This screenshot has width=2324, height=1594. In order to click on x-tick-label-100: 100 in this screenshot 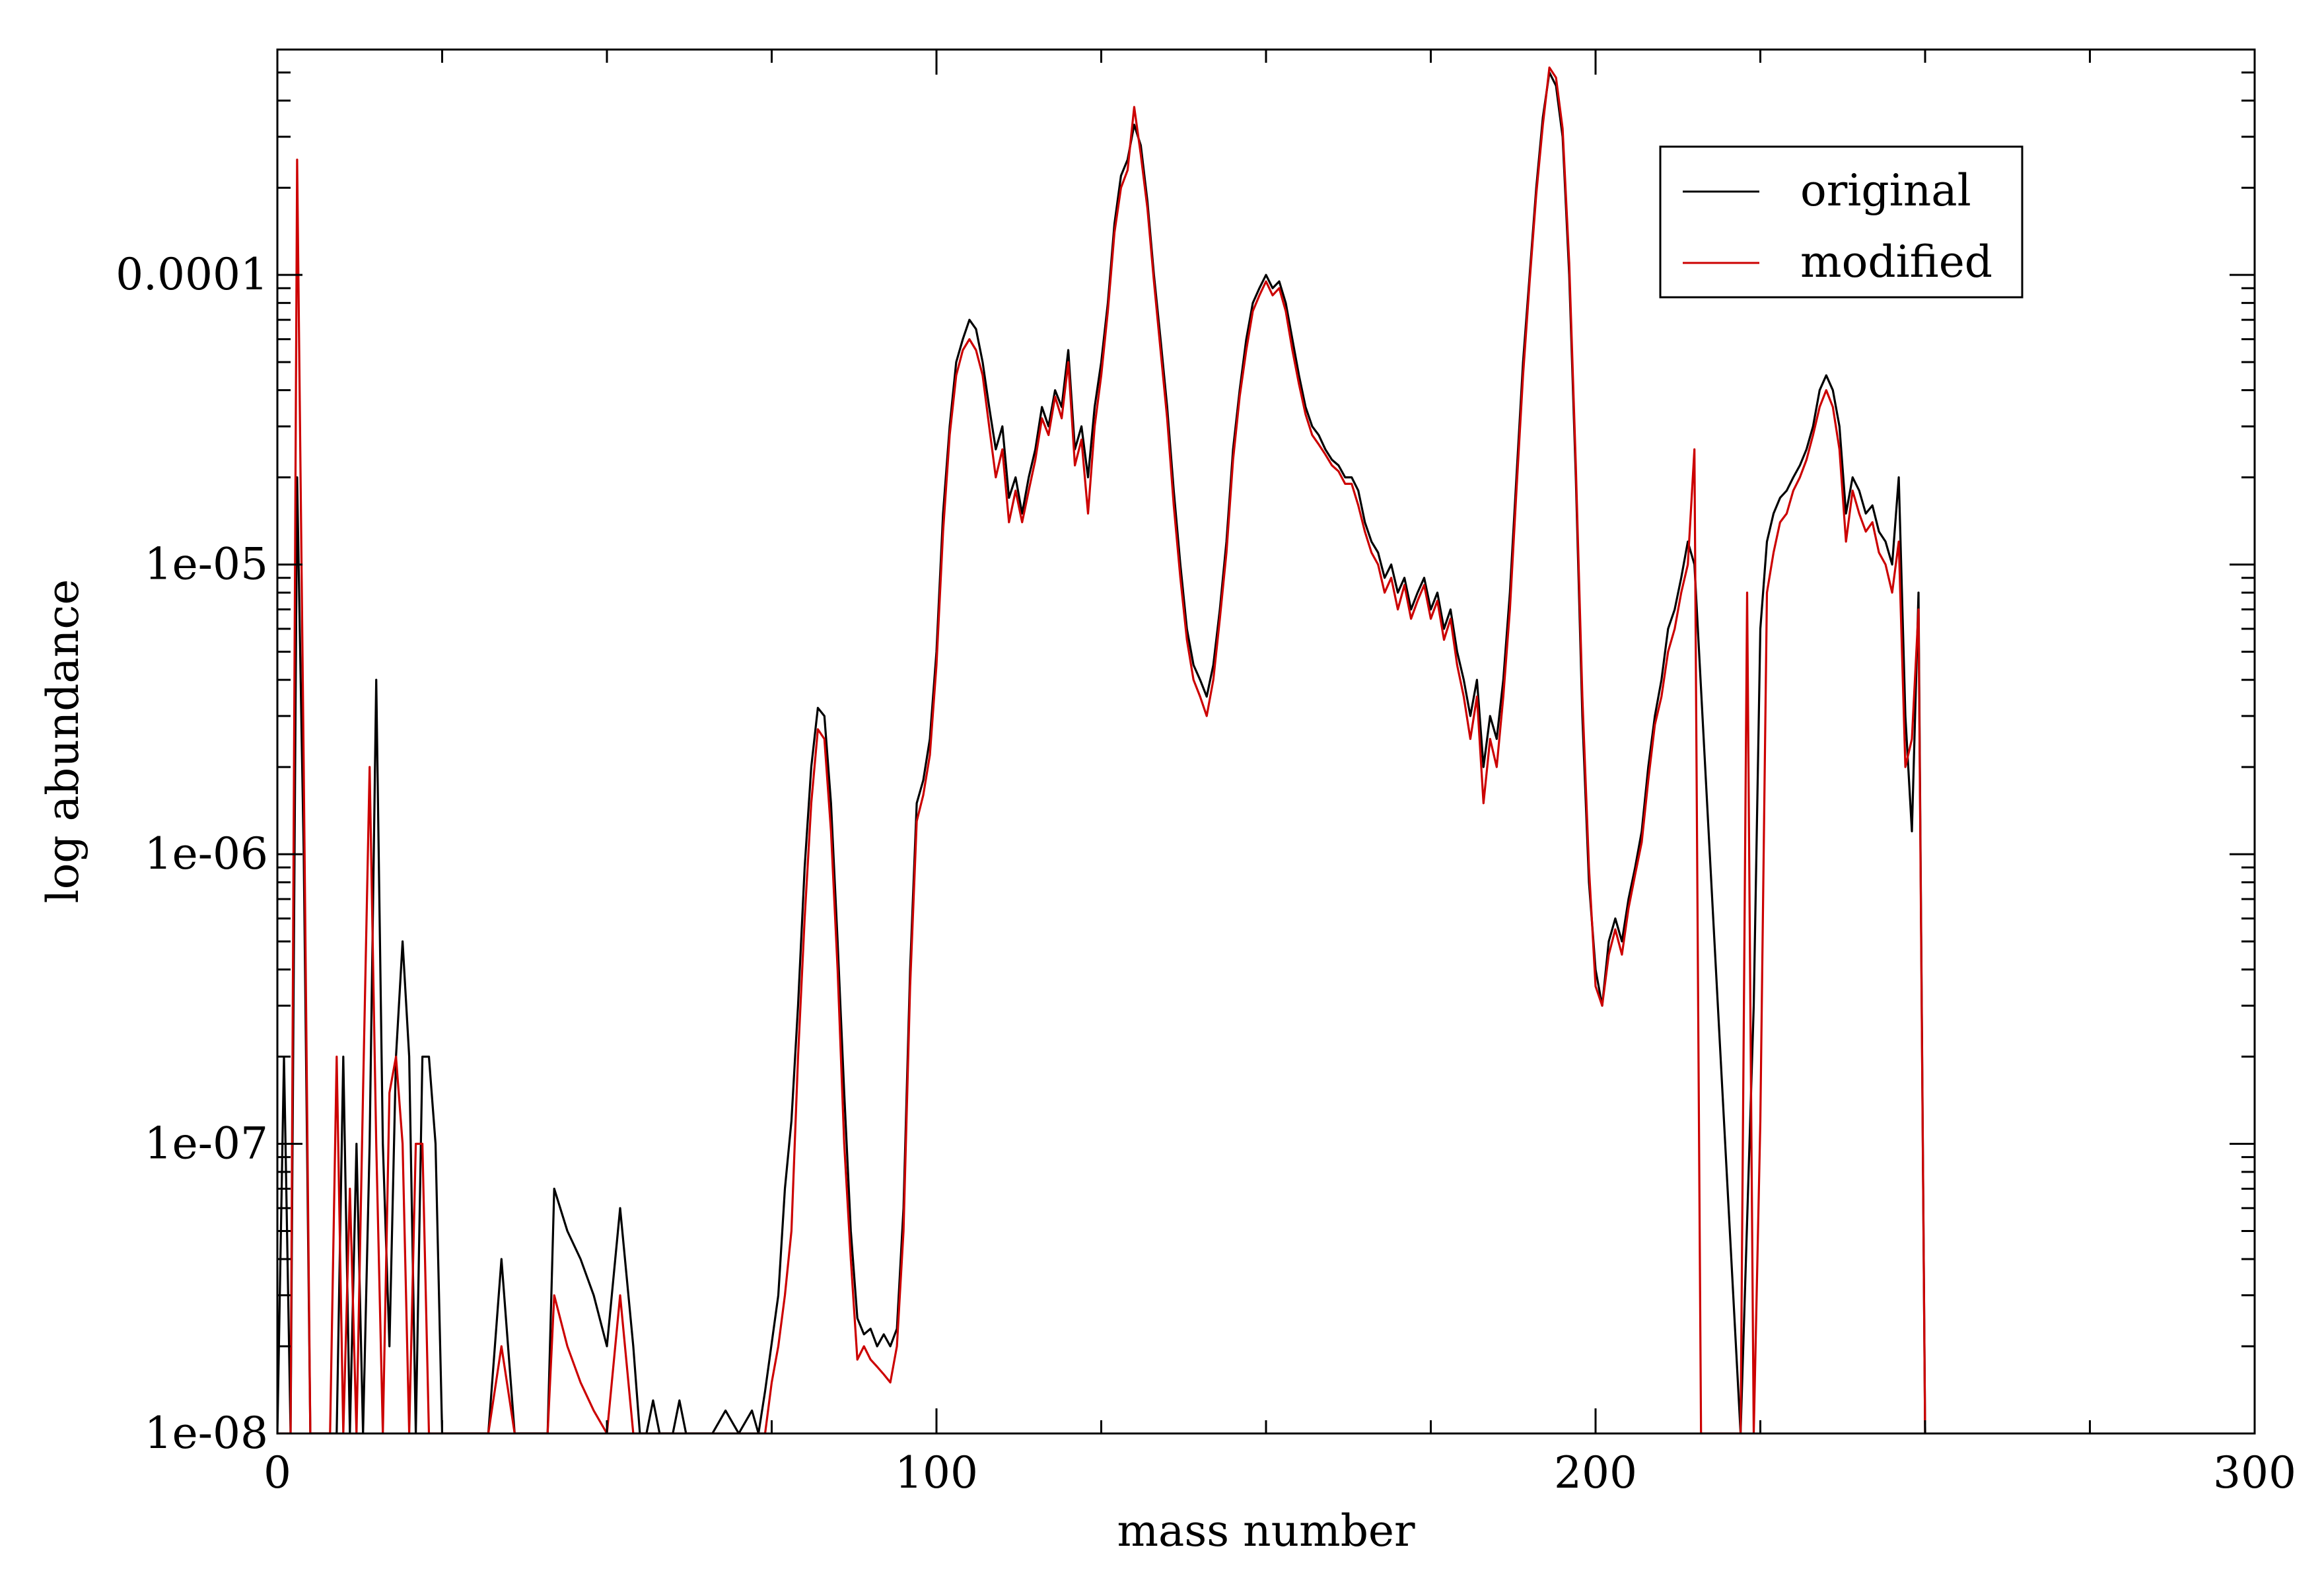, I will do `click(937, 1472)`.